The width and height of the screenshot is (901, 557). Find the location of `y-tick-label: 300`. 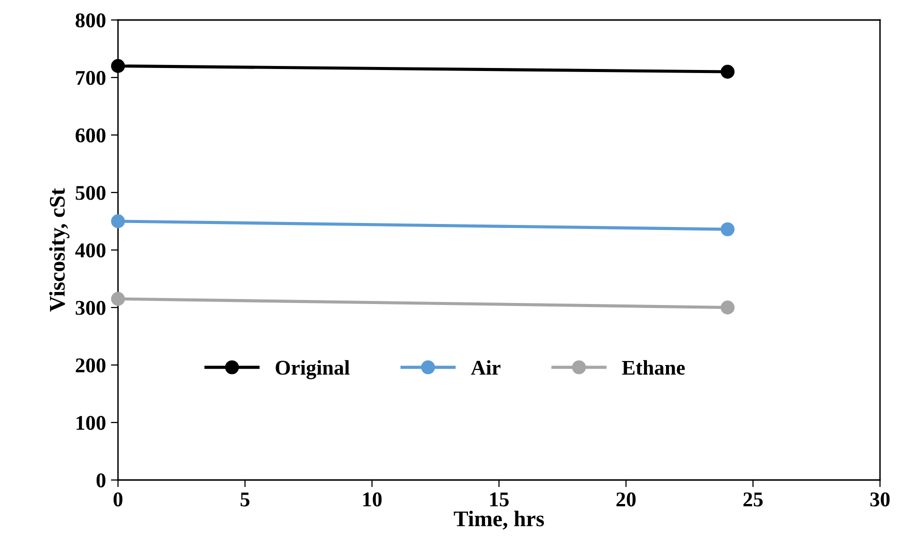

y-tick-label: 300 is located at coordinates (91, 307).